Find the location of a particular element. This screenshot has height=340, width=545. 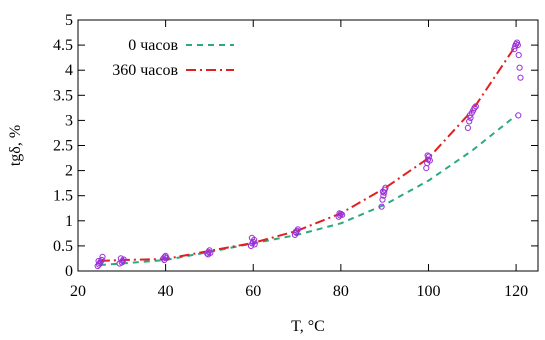

y-tick-label: 0 is located at coordinates (69, 271).